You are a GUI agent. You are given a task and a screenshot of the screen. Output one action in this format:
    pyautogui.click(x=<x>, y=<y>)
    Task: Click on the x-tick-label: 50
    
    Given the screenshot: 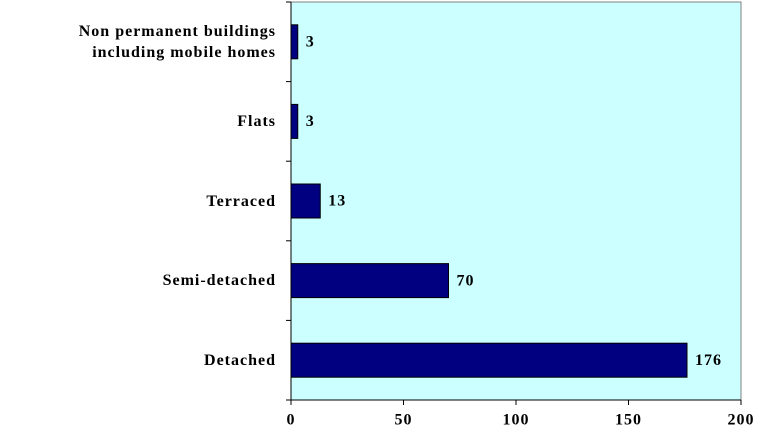 What is the action you would take?
    pyautogui.click(x=404, y=420)
    